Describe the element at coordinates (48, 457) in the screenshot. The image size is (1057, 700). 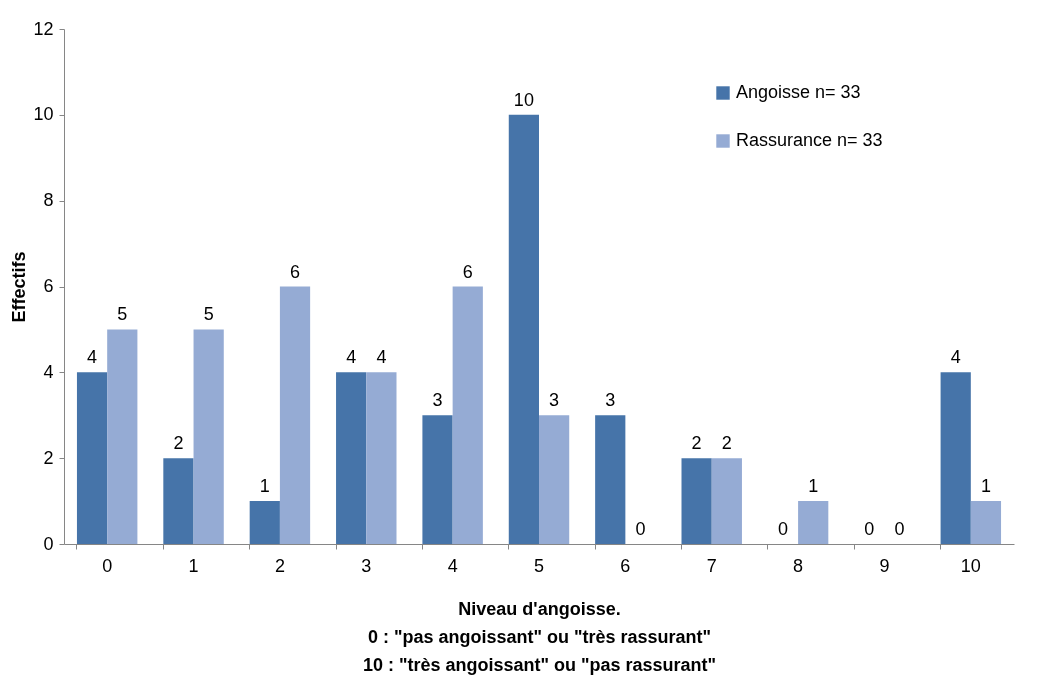
I see `y-tick-label: 2` at that location.